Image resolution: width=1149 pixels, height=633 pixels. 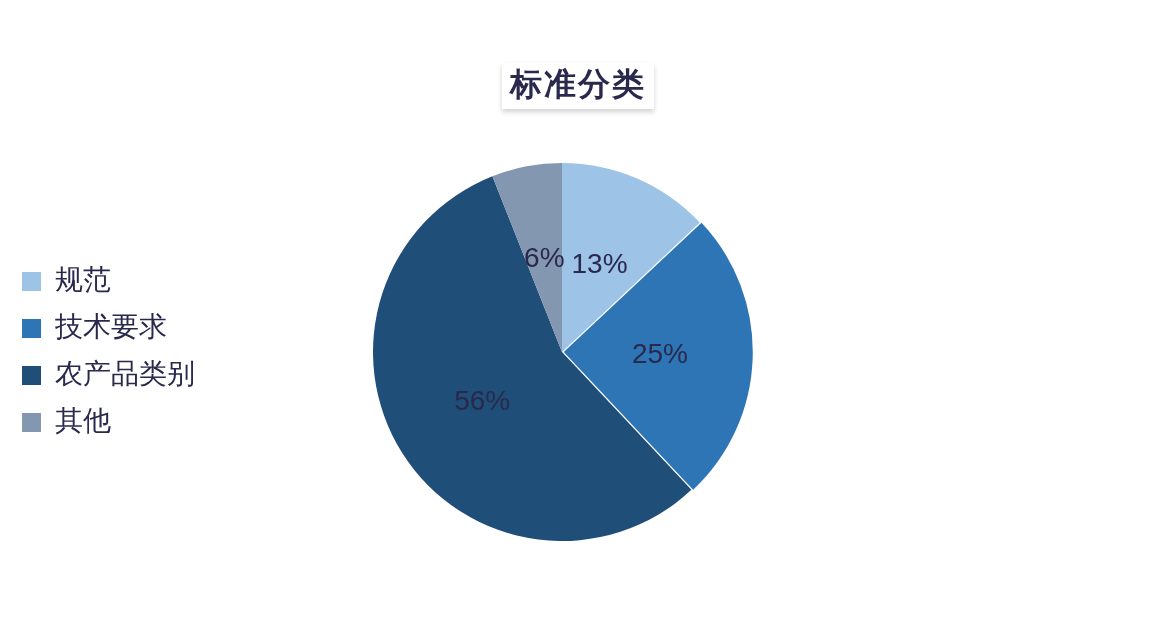 I want to click on legend-label: 规范, so click(x=83, y=280).